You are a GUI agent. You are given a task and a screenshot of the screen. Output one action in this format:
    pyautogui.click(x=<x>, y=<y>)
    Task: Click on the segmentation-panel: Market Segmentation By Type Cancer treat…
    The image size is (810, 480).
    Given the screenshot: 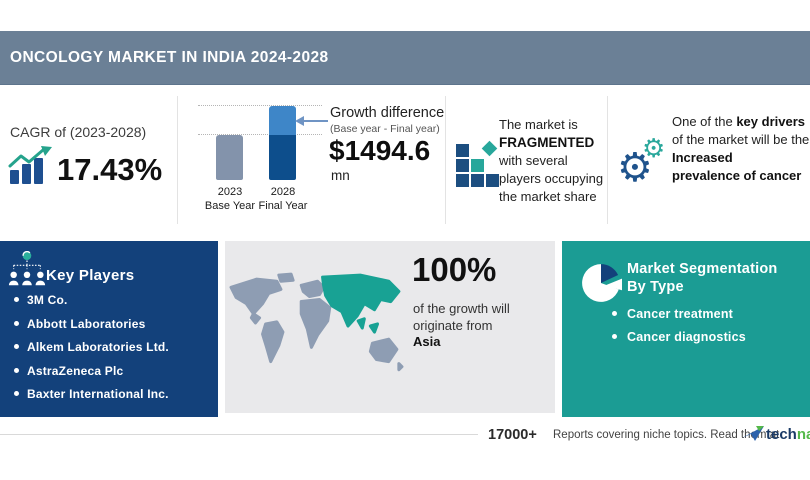 What is the action you would take?
    pyautogui.click(x=686, y=329)
    